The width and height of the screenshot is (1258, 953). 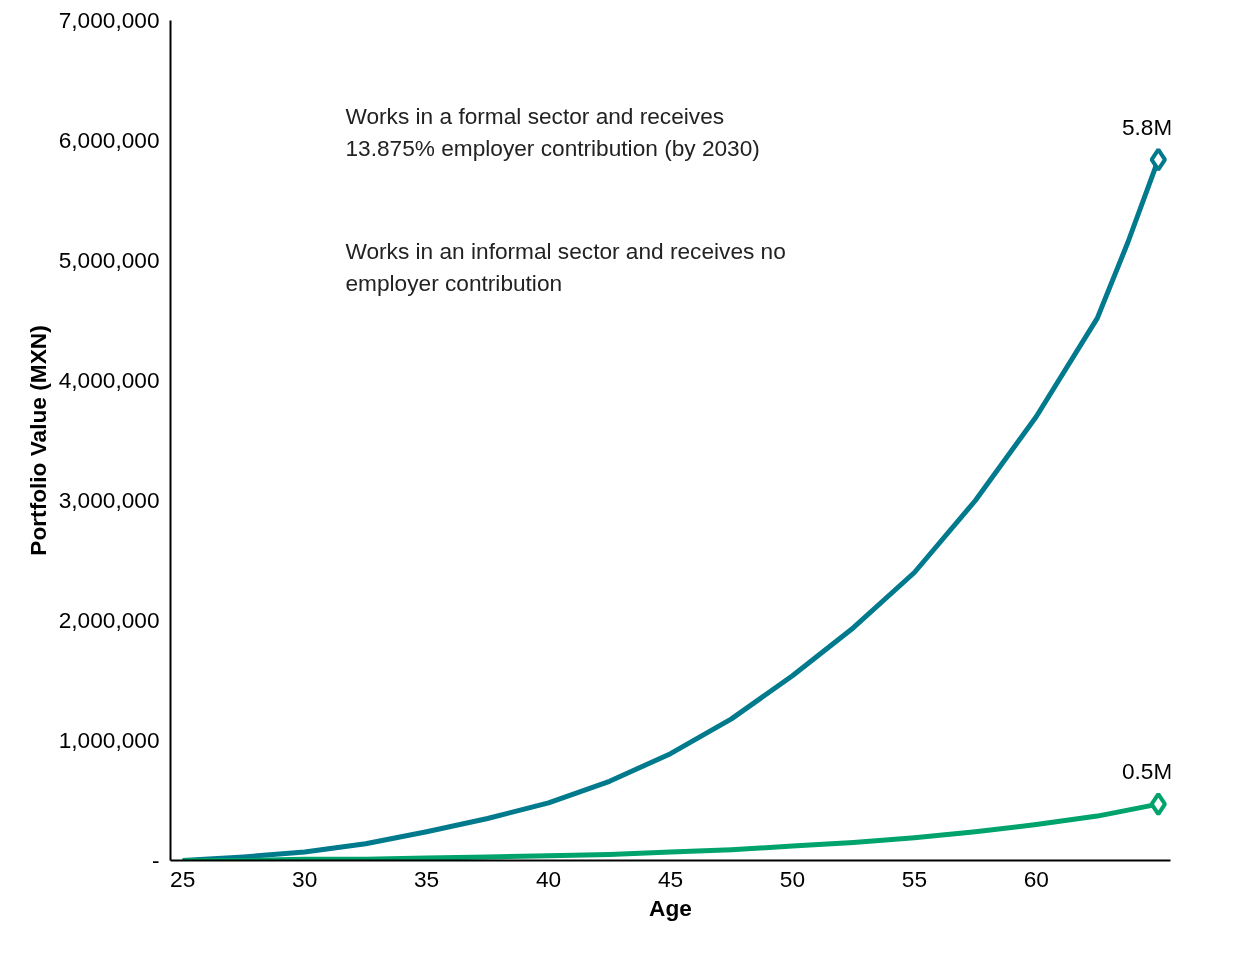 I want to click on x-axis-title: Age, so click(x=670, y=907).